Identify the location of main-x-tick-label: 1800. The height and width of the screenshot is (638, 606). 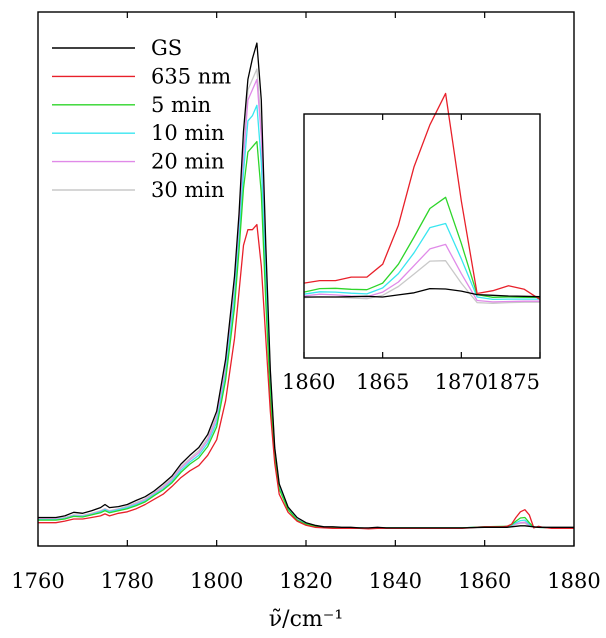
(216, 581).